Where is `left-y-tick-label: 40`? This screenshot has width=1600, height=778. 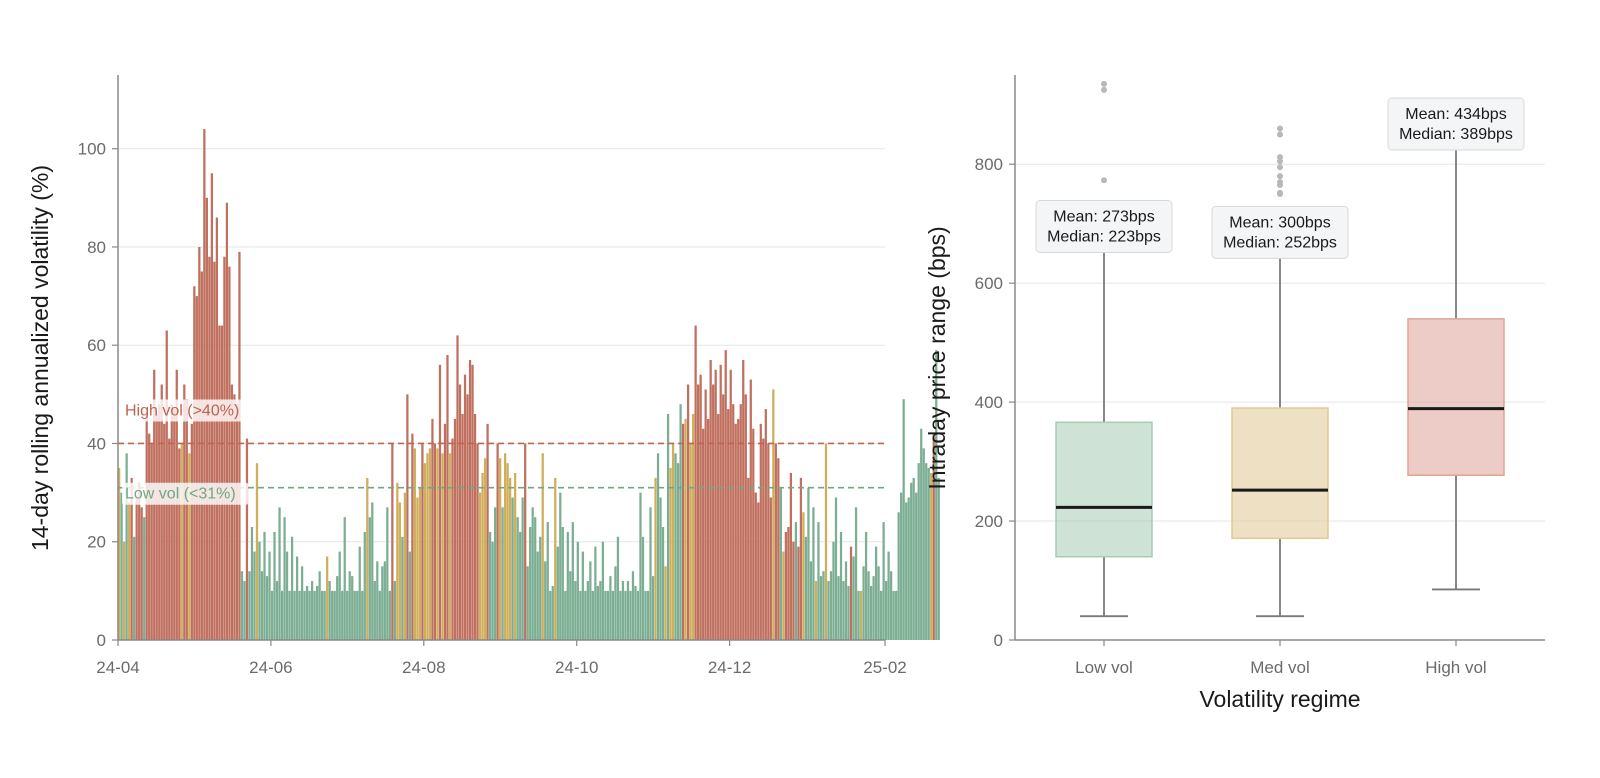
left-y-tick-label: 40 is located at coordinates (96, 443).